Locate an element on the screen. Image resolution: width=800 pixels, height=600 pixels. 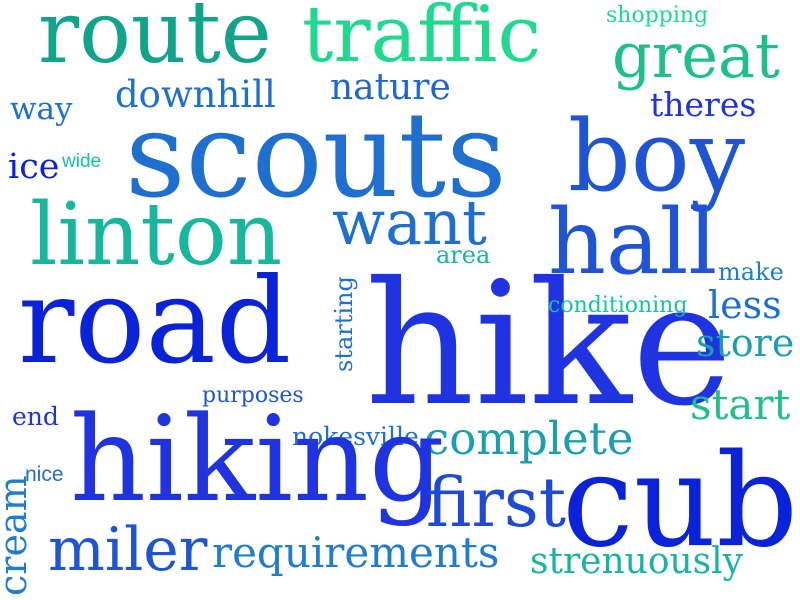
word-store: store is located at coordinates (745, 343).